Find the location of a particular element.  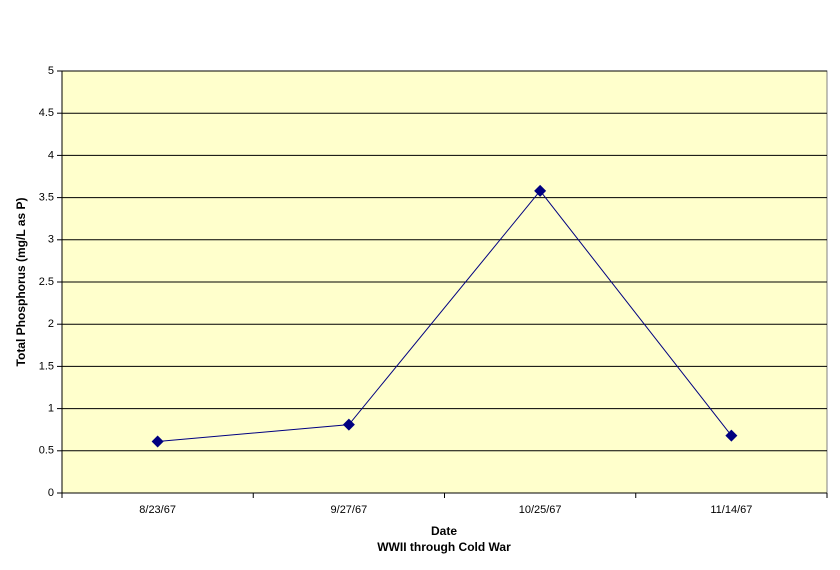

y-tick-label: 4.5 is located at coordinates (46, 113).